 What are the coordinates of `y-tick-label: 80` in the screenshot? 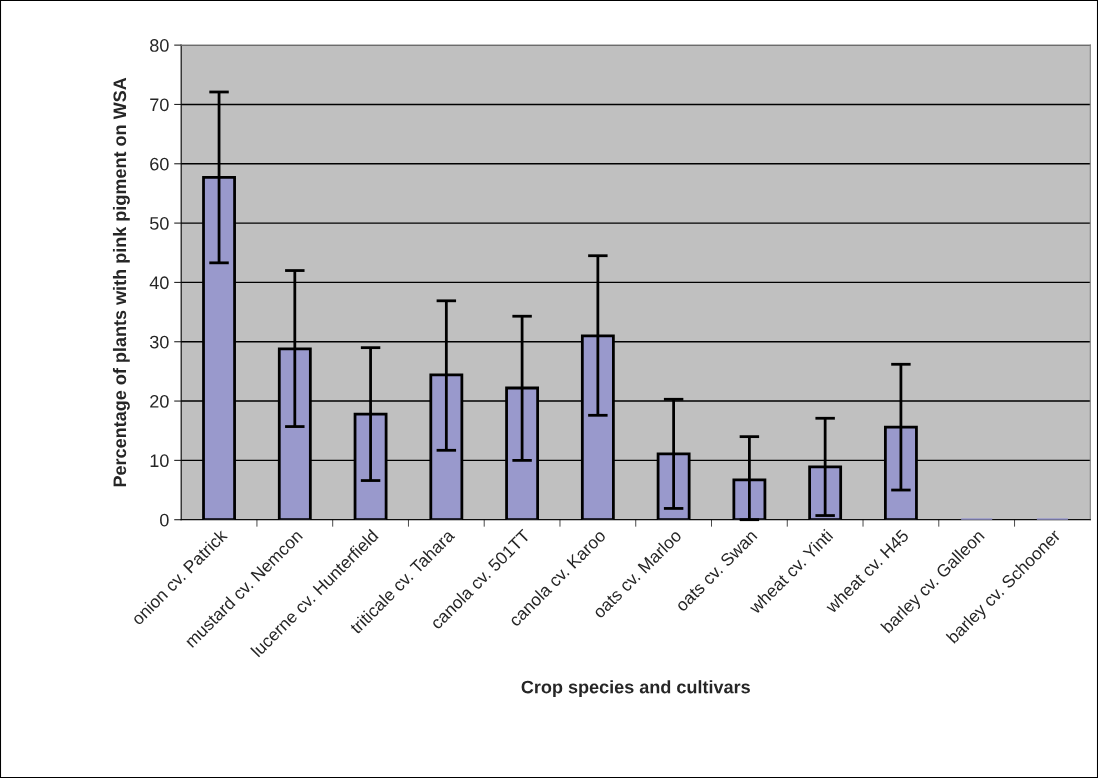 It's located at (159, 45).